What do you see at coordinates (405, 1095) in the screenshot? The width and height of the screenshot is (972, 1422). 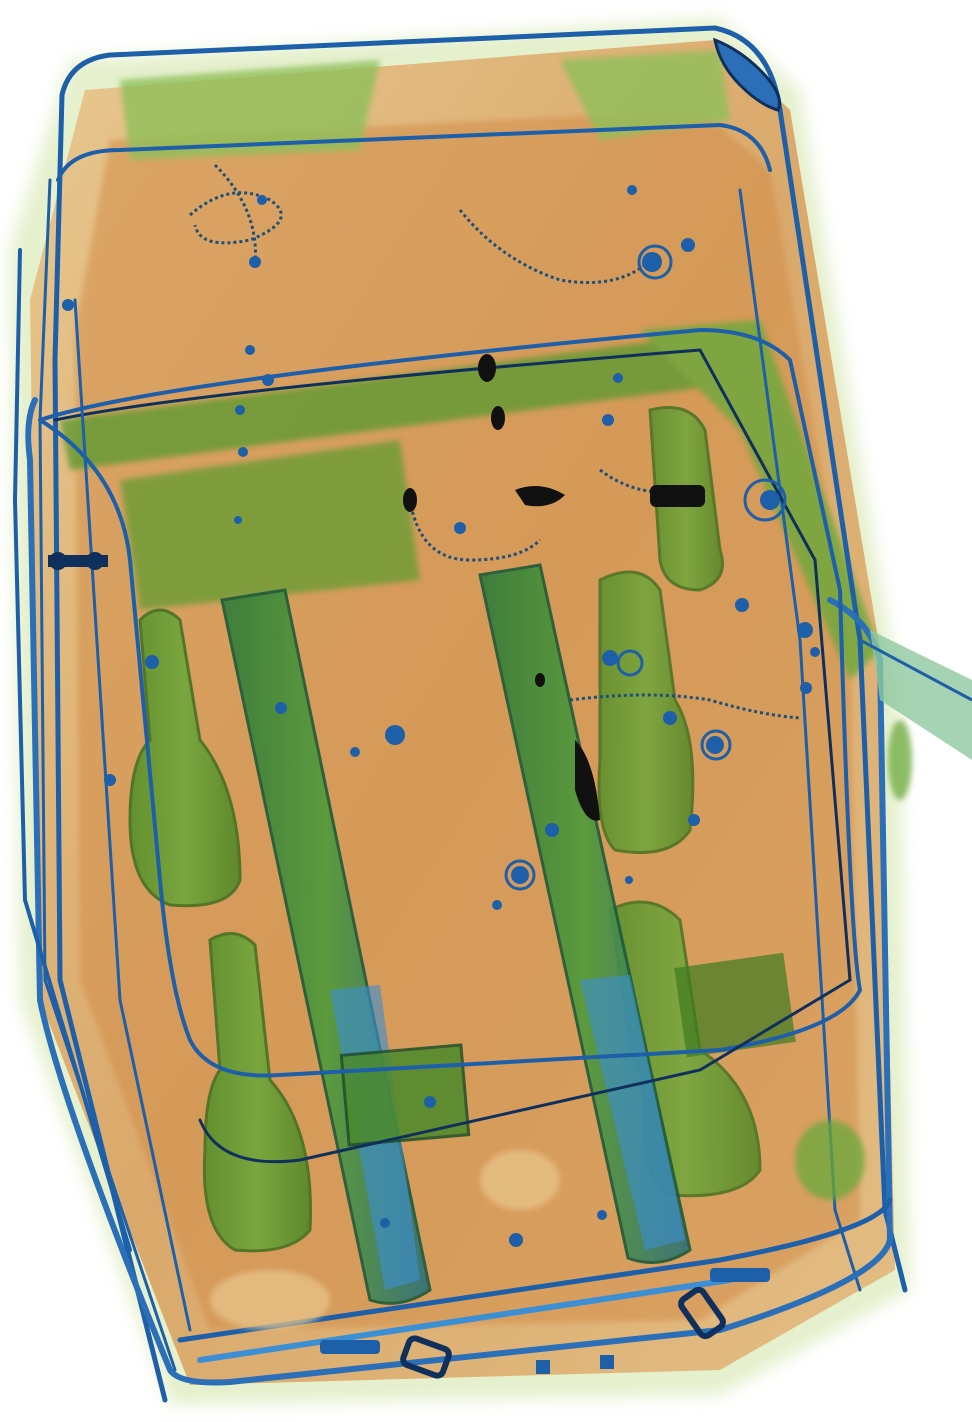 I see `small-pouch` at bounding box center [405, 1095].